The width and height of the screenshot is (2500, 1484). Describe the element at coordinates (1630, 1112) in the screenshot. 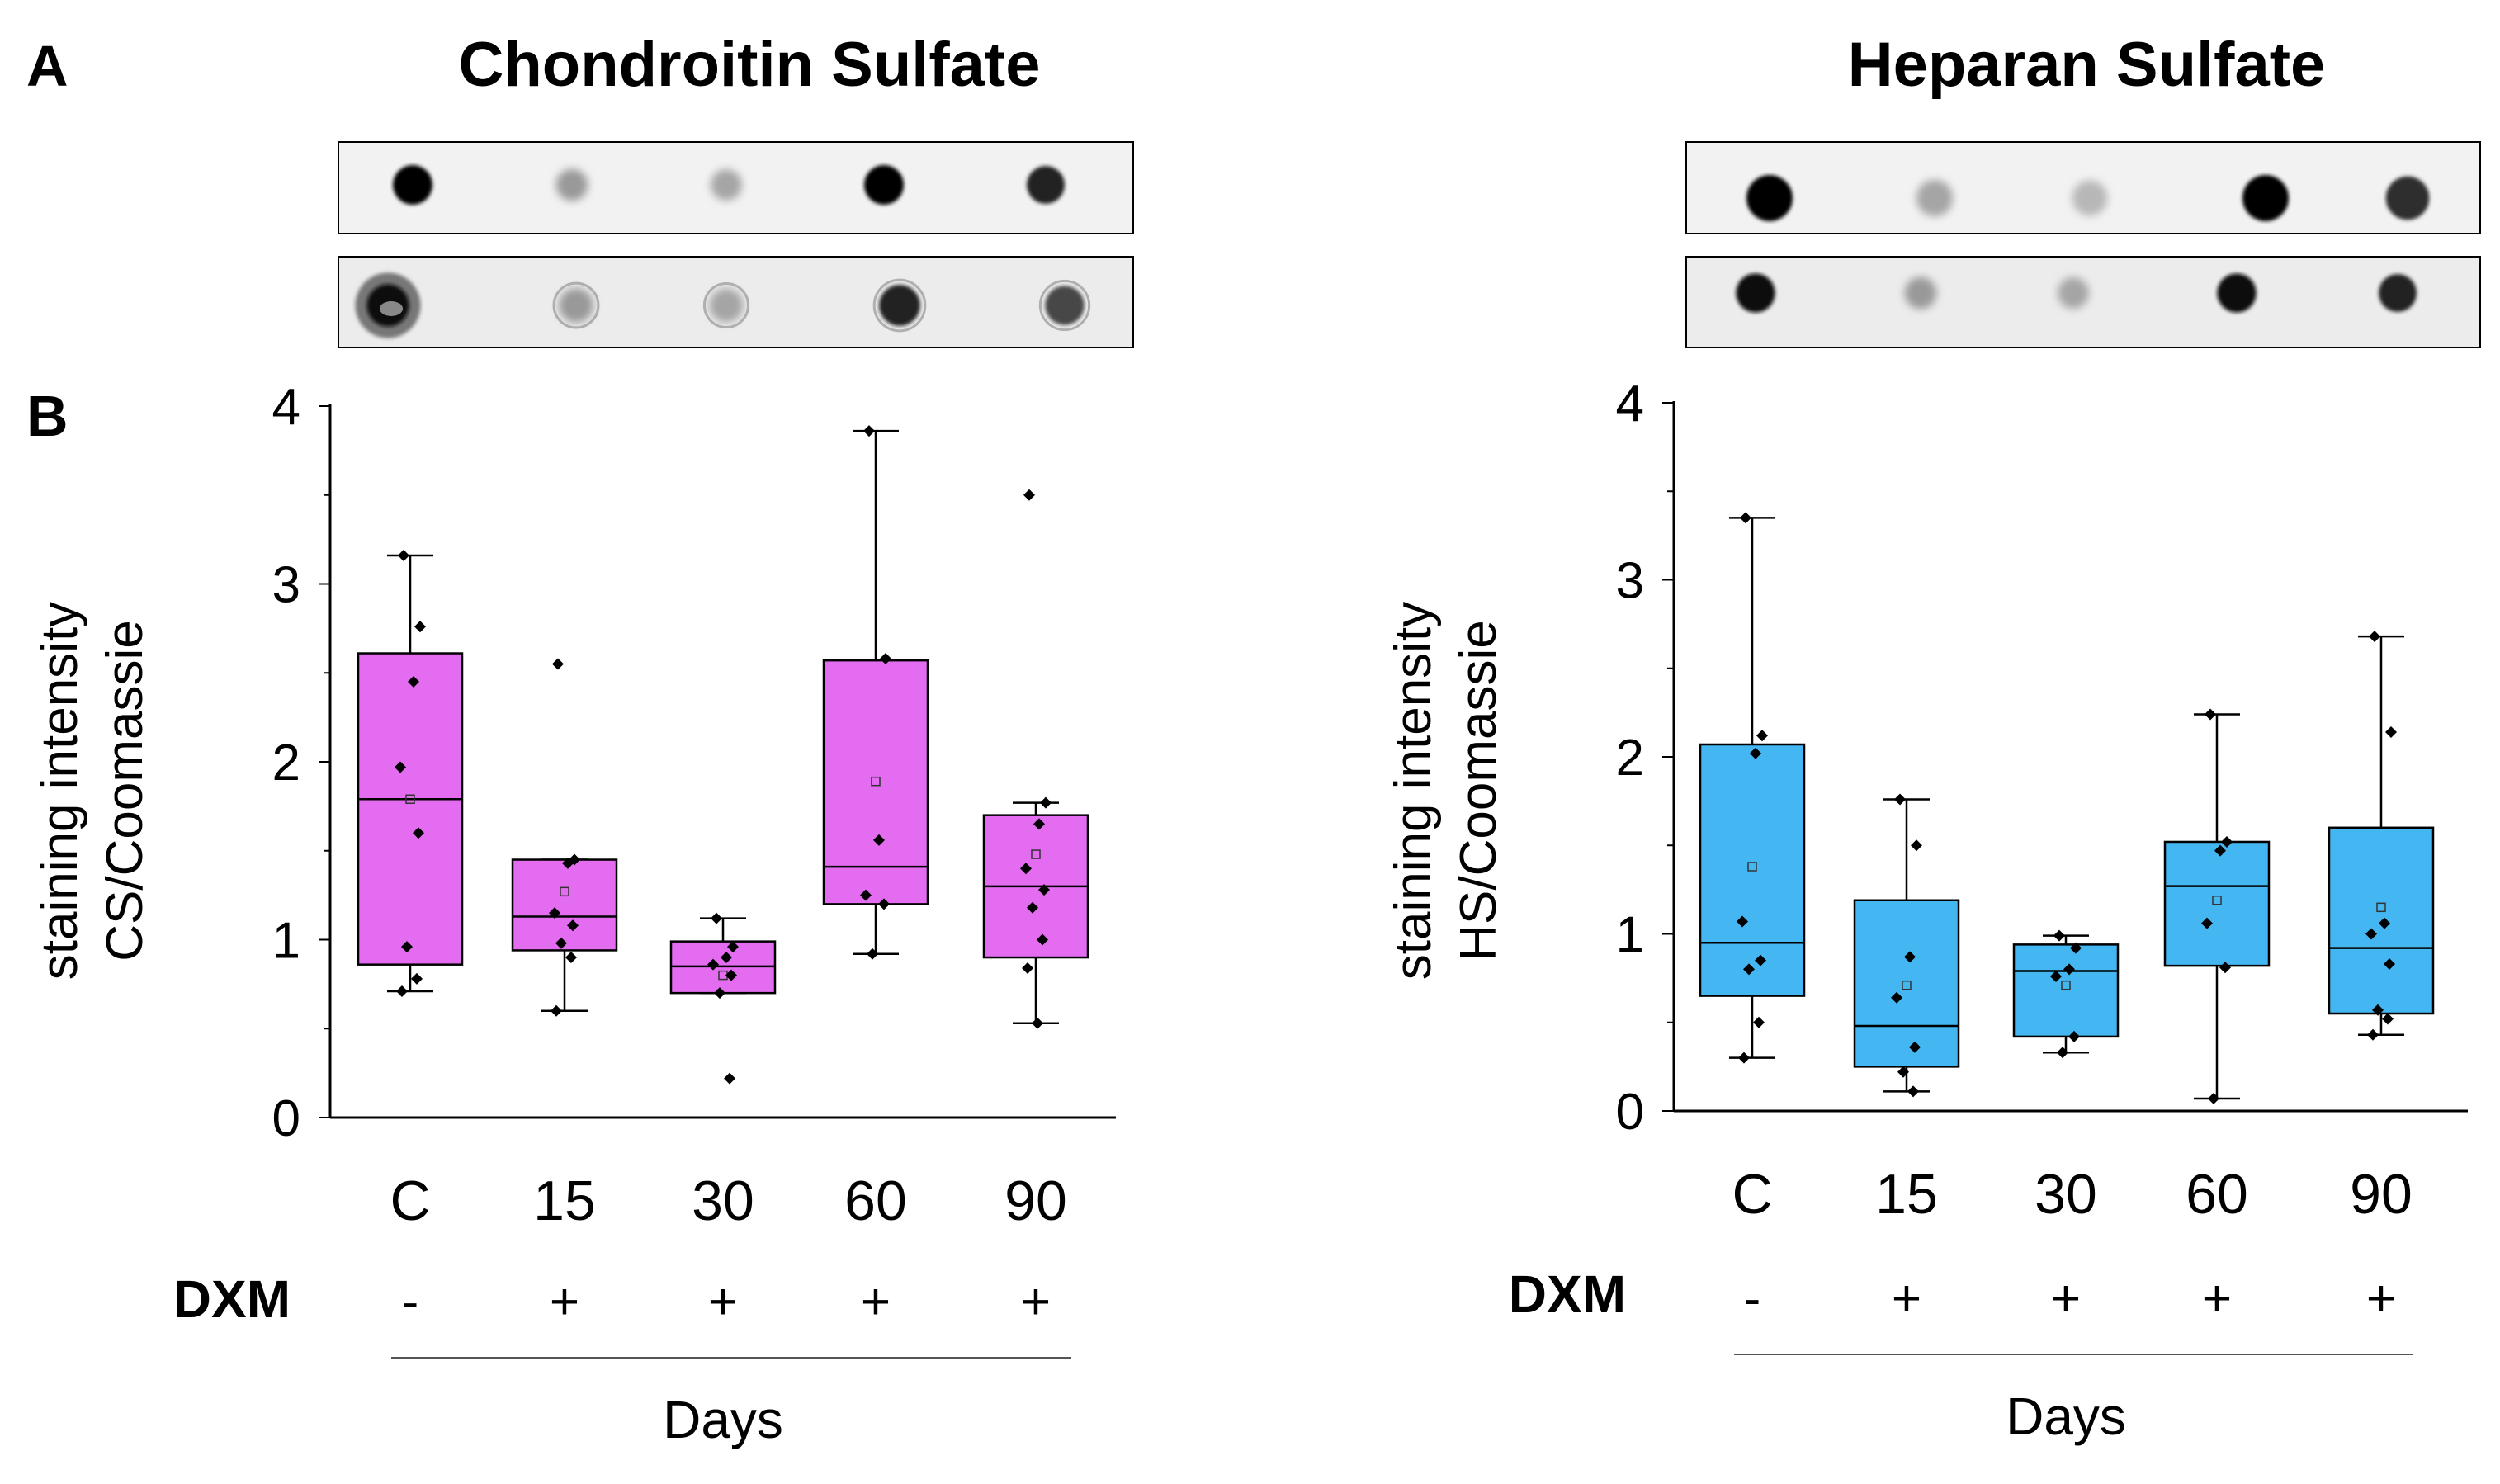

I see `hs-y-tick-label: 0` at that location.